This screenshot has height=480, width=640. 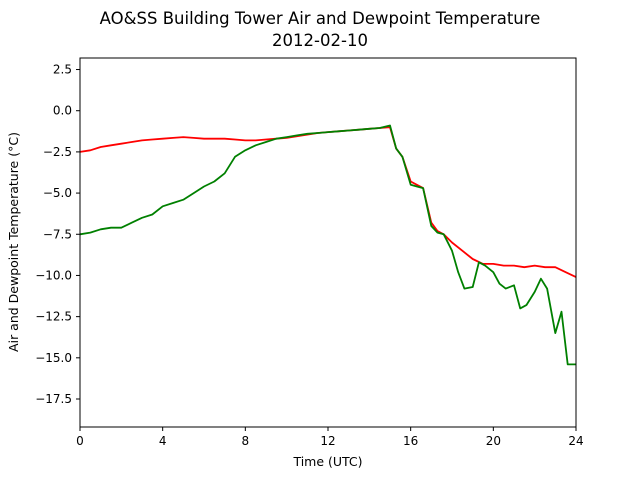 I want to click on y-tick-label: −15.0, so click(x=53, y=358).